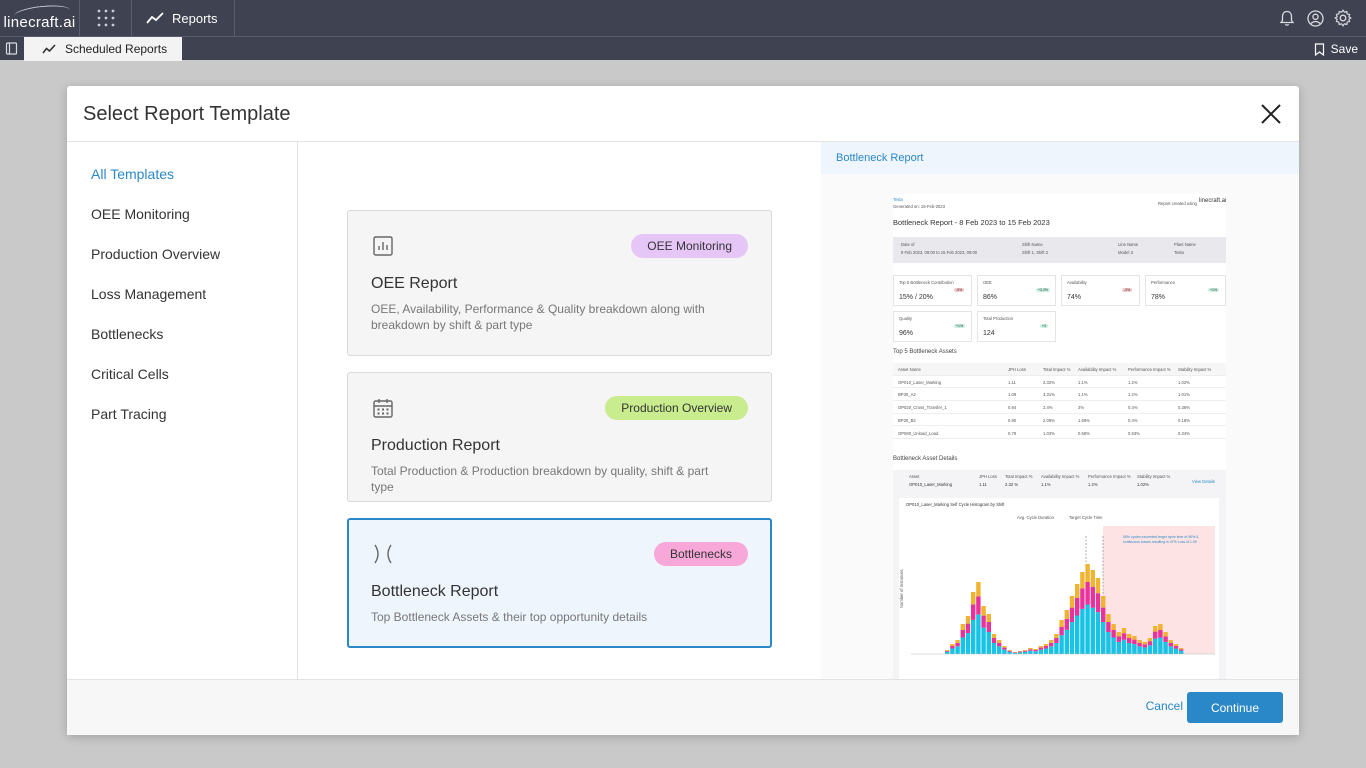 The image size is (1366, 768). Describe the element at coordinates (990, 297) in the screenshot. I see `kpi-value: 86%` at that location.